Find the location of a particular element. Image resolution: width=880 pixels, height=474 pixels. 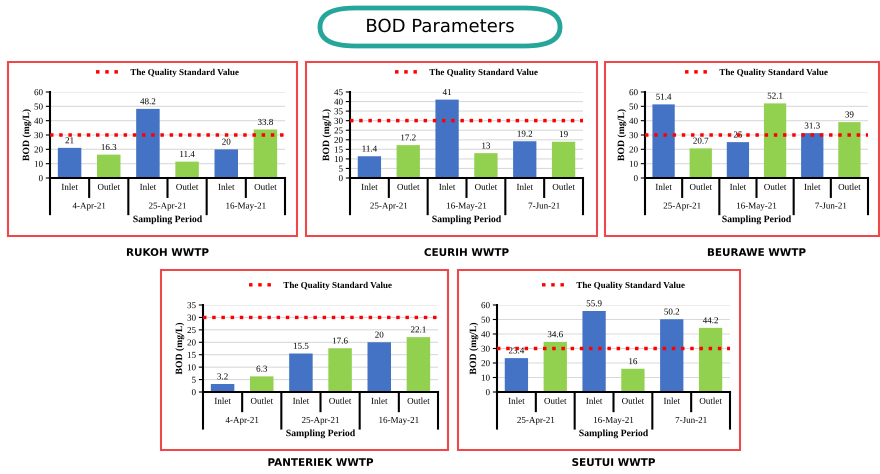

y-tick-label: 5 is located at coordinates (194, 379).